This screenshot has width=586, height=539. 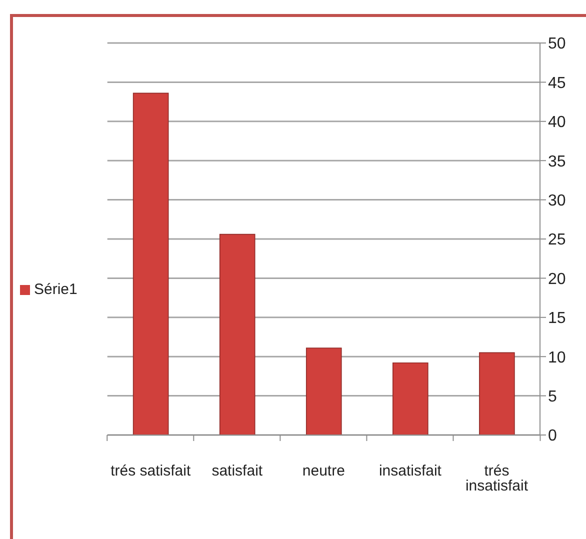 I want to click on y-tick-label: 15, so click(x=557, y=319).